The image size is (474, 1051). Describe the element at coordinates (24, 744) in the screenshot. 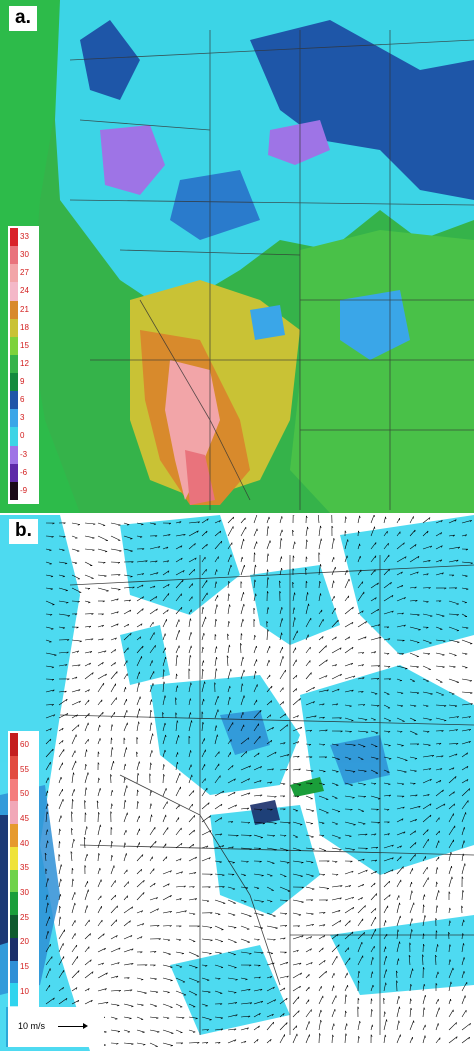

I see `colorbar-tick-label: 60` at that location.